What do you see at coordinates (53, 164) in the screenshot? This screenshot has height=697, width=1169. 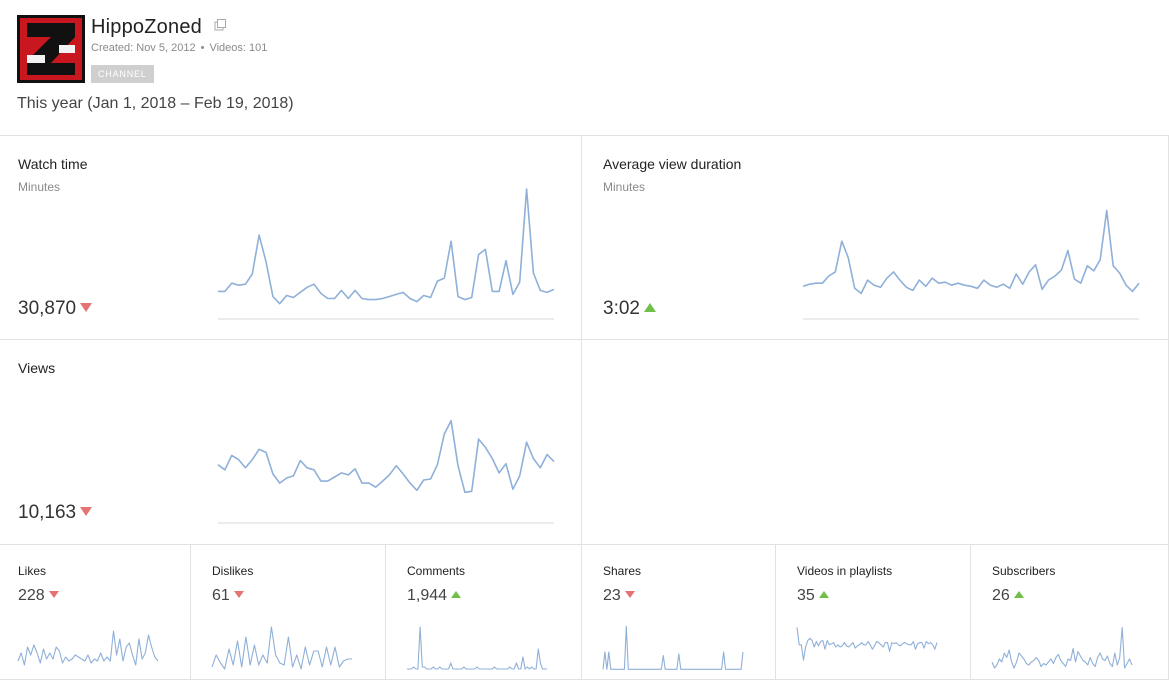 I see `watch-time-title: Watch time` at bounding box center [53, 164].